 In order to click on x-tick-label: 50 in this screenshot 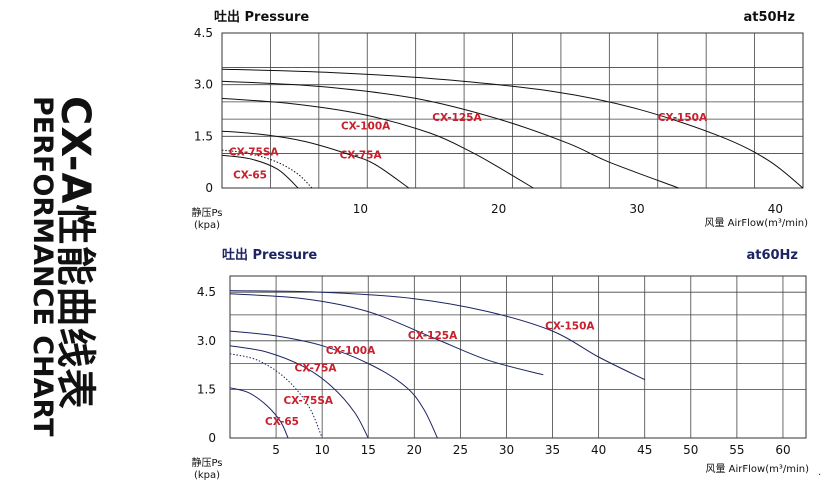, I will do `click(690, 450)`.